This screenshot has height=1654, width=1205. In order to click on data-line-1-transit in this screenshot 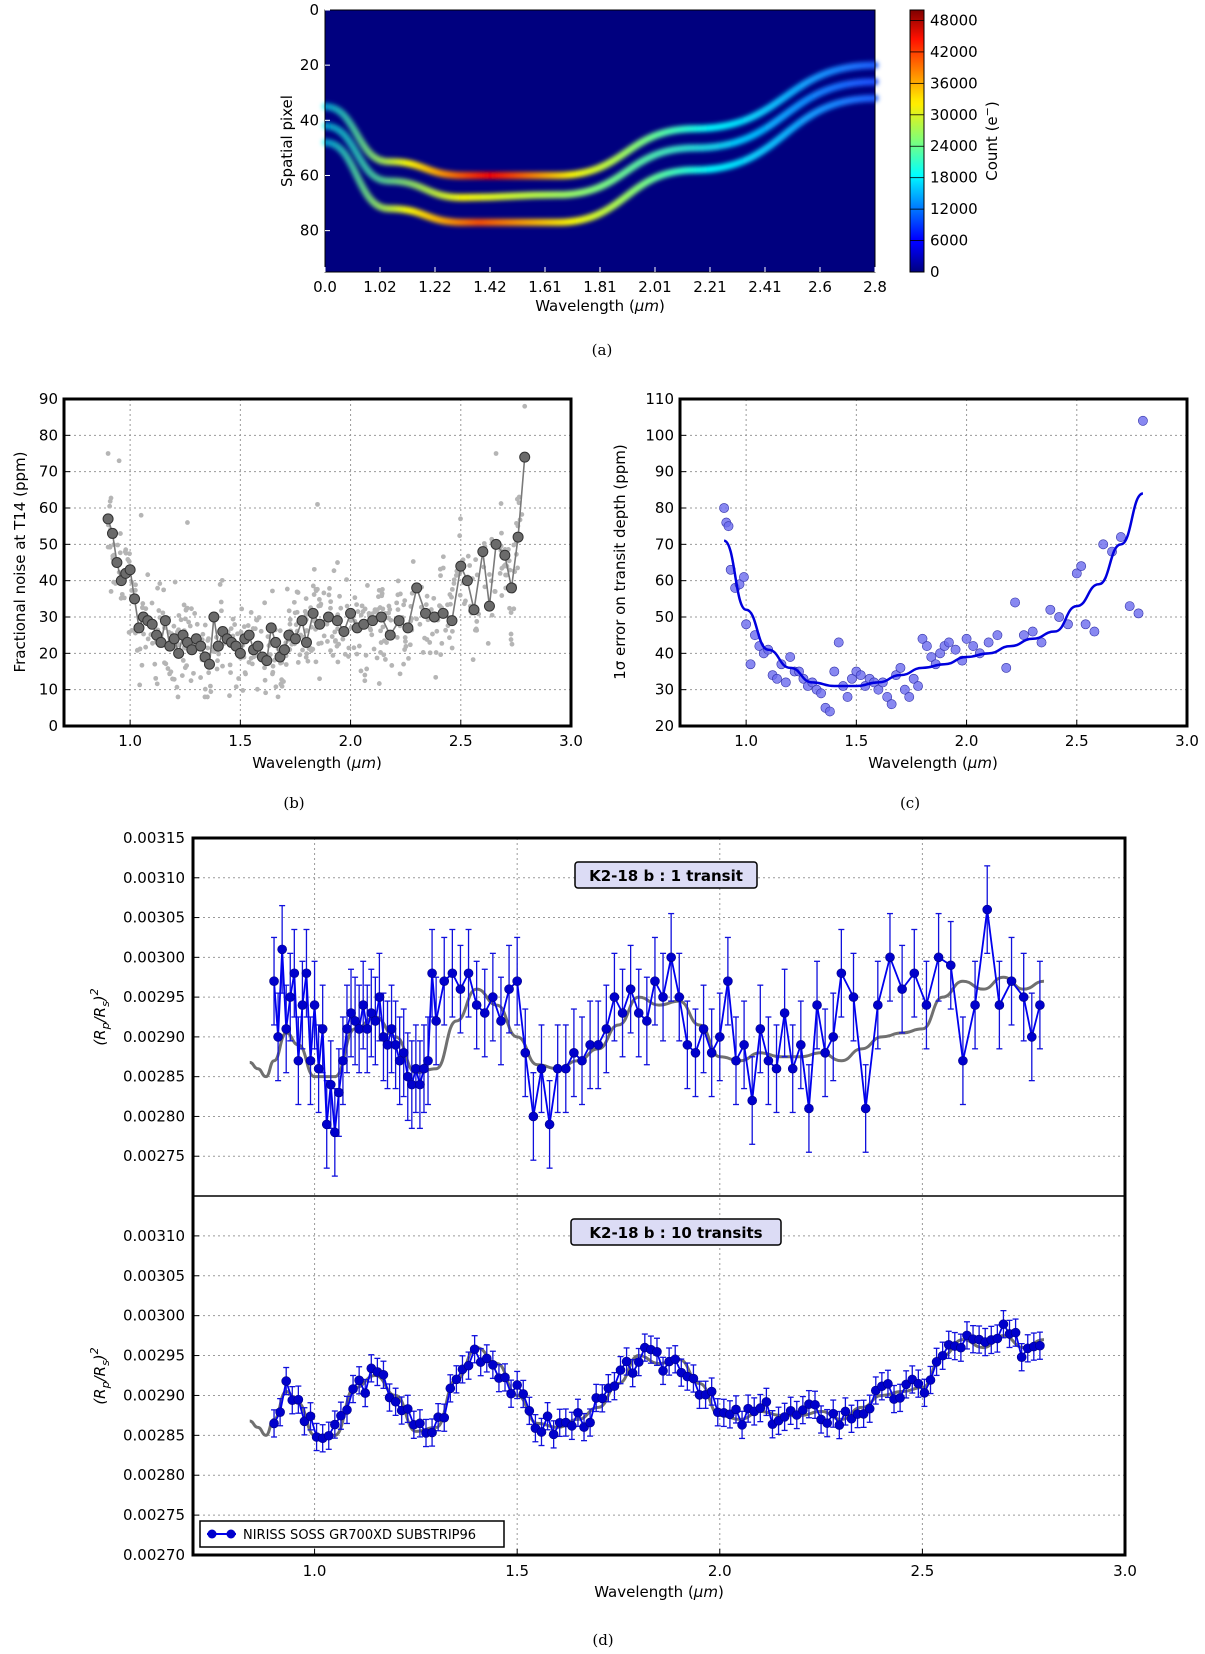, I will do `click(657, 1021)`.